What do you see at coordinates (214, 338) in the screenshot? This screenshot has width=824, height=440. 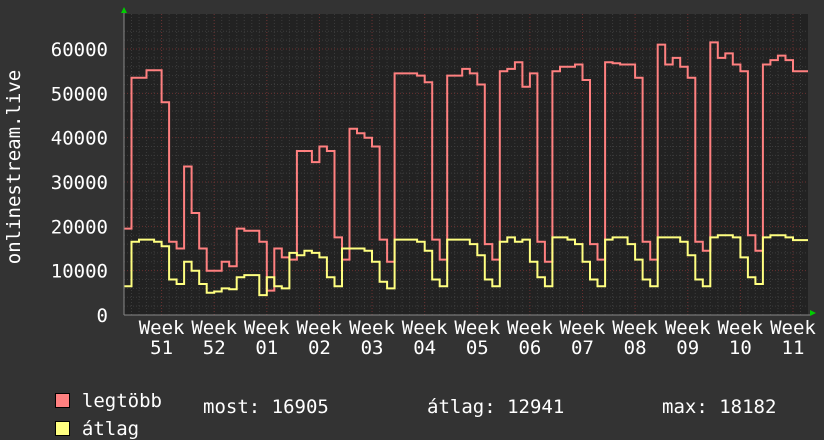 I see `x-tick-label: Week 52` at bounding box center [214, 338].